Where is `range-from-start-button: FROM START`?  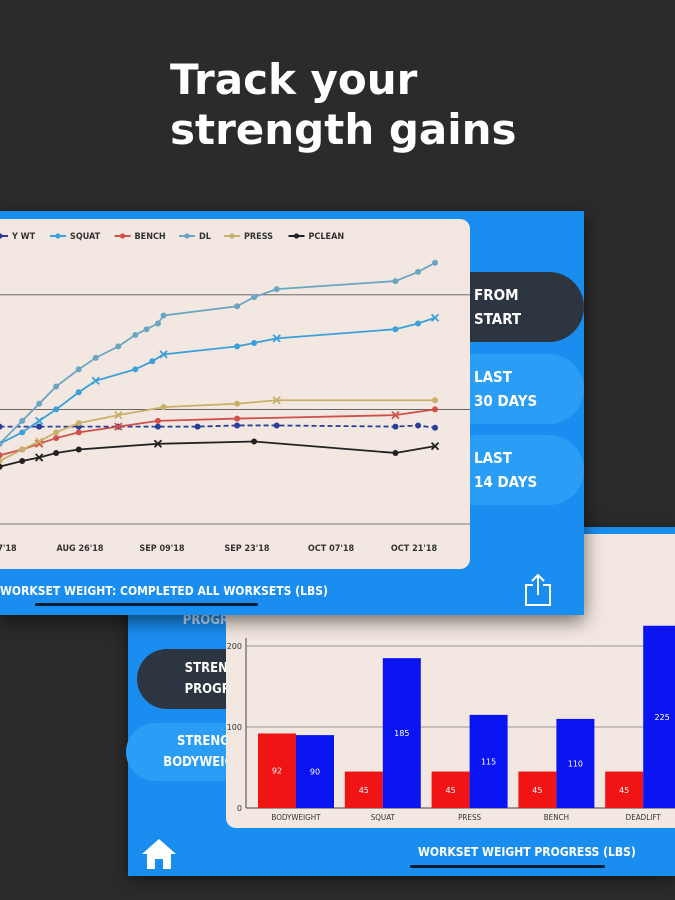
range-from-start-button: FROM START is located at coordinates (527, 307).